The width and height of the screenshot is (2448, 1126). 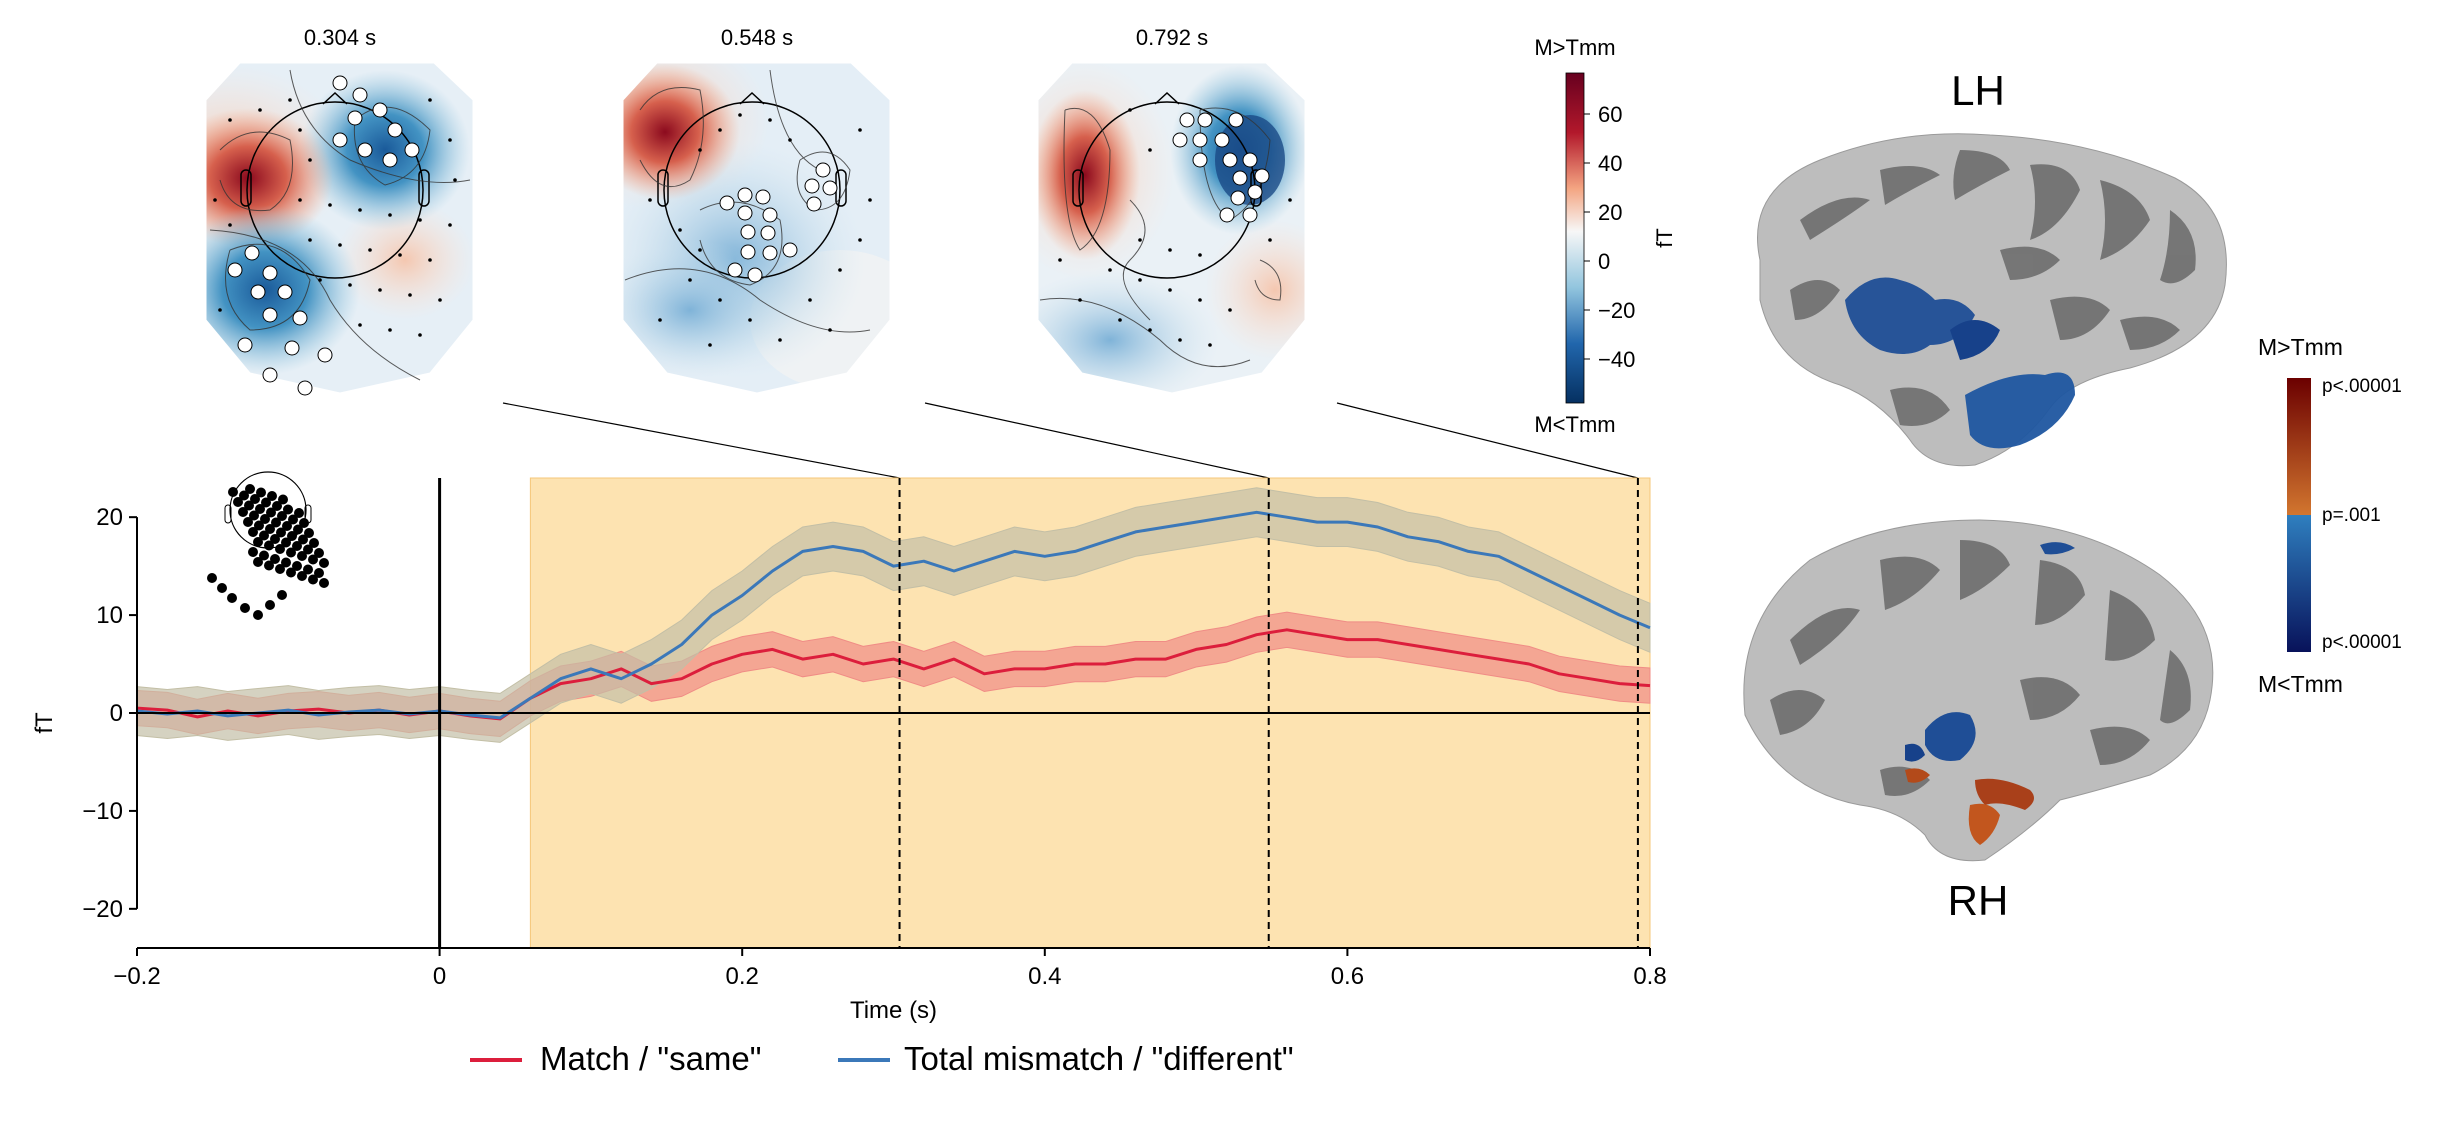 I want to click on contour-lines, so click(x=747, y=201).